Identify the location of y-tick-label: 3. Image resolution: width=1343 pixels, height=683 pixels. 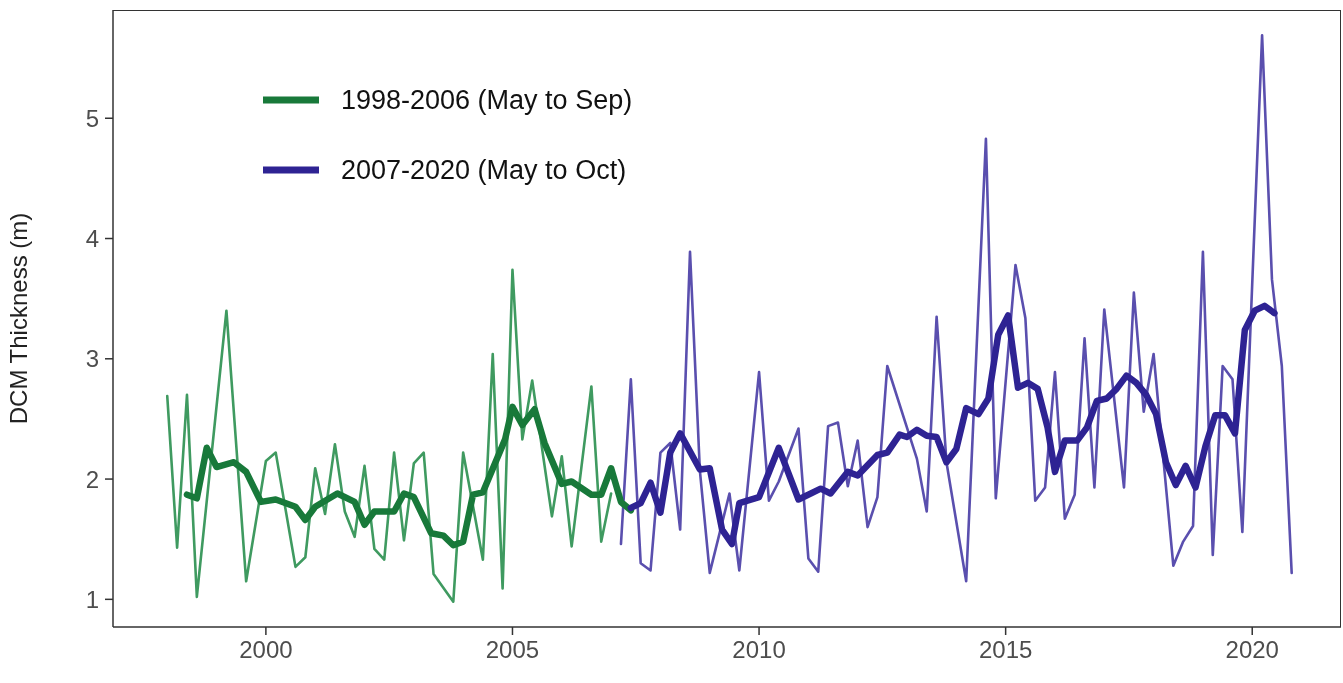
(92, 359).